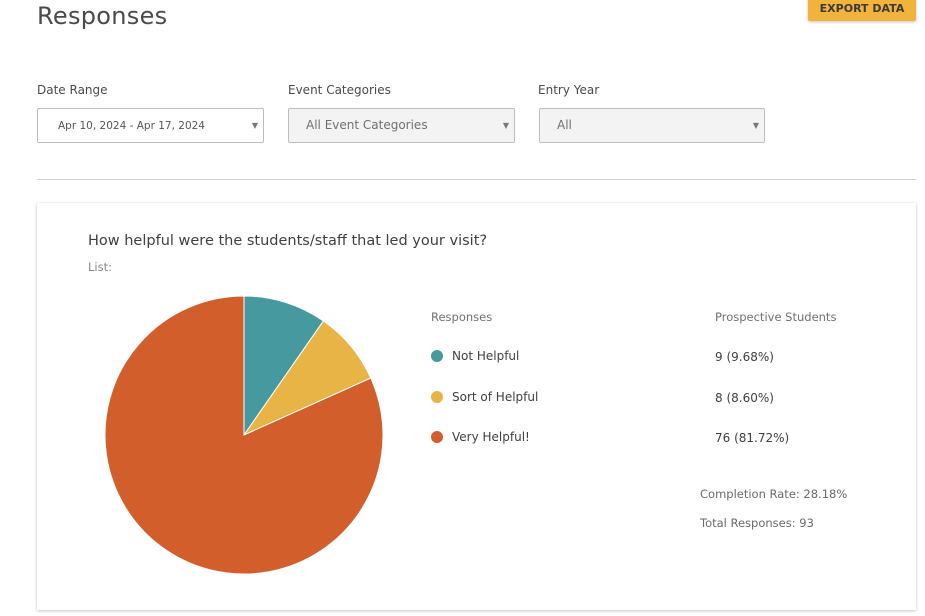 The height and width of the screenshot is (616, 925). I want to click on completion-rate: Completion Rate: 28.18%, so click(774, 494).